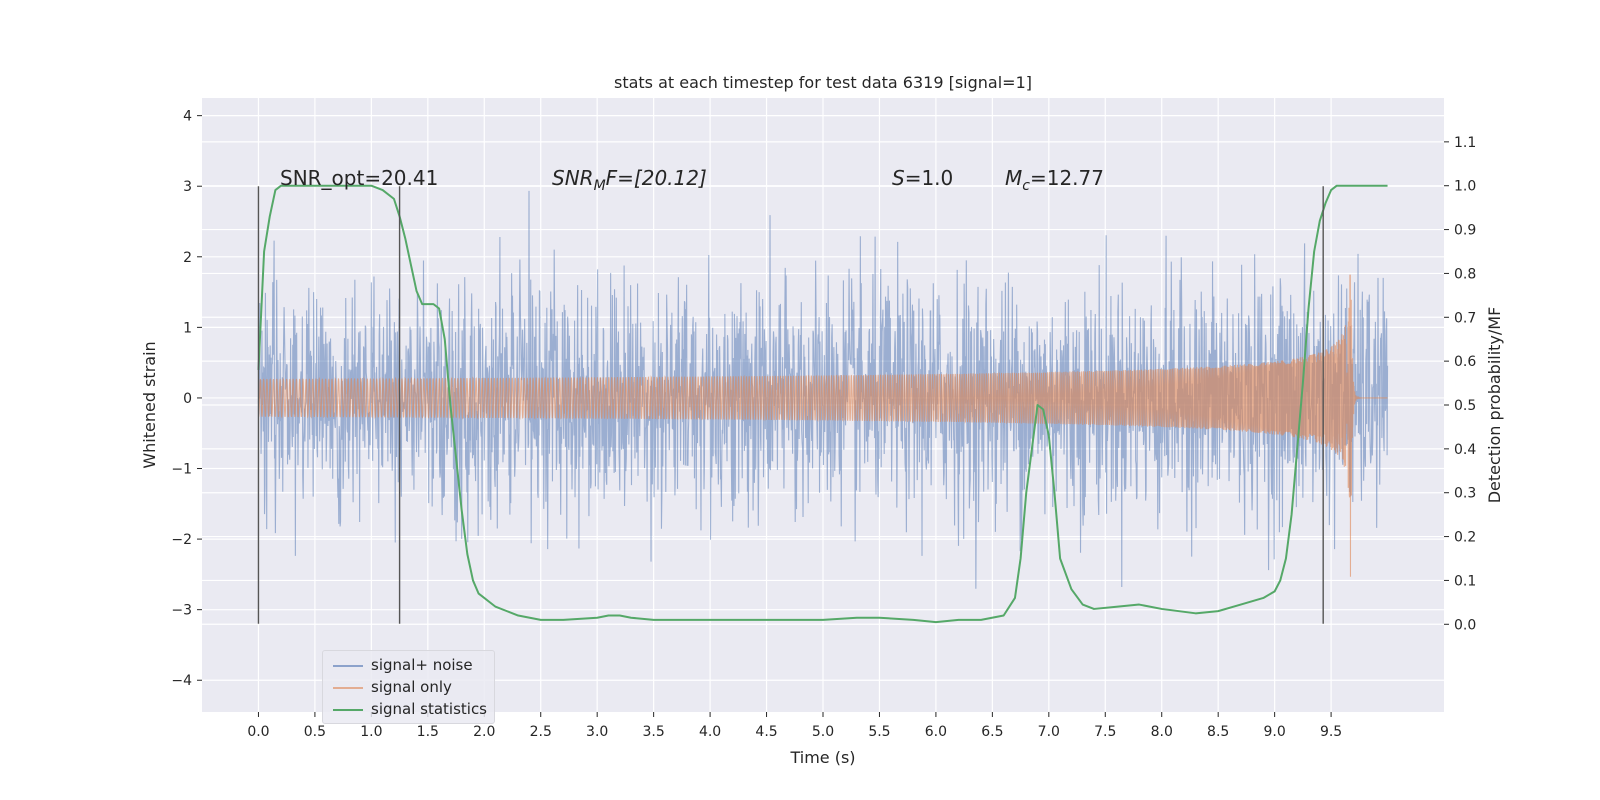 Image resolution: width=1600 pixels, height=800 pixels. What do you see at coordinates (656, 178) in the screenshot?
I see `annotation-snr-mf-rest: F=[20.12]` at bounding box center [656, 178].